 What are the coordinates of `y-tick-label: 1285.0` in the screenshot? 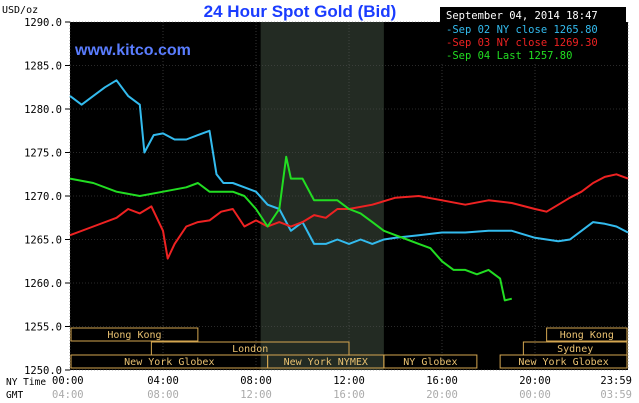 It's located at (43, 67).